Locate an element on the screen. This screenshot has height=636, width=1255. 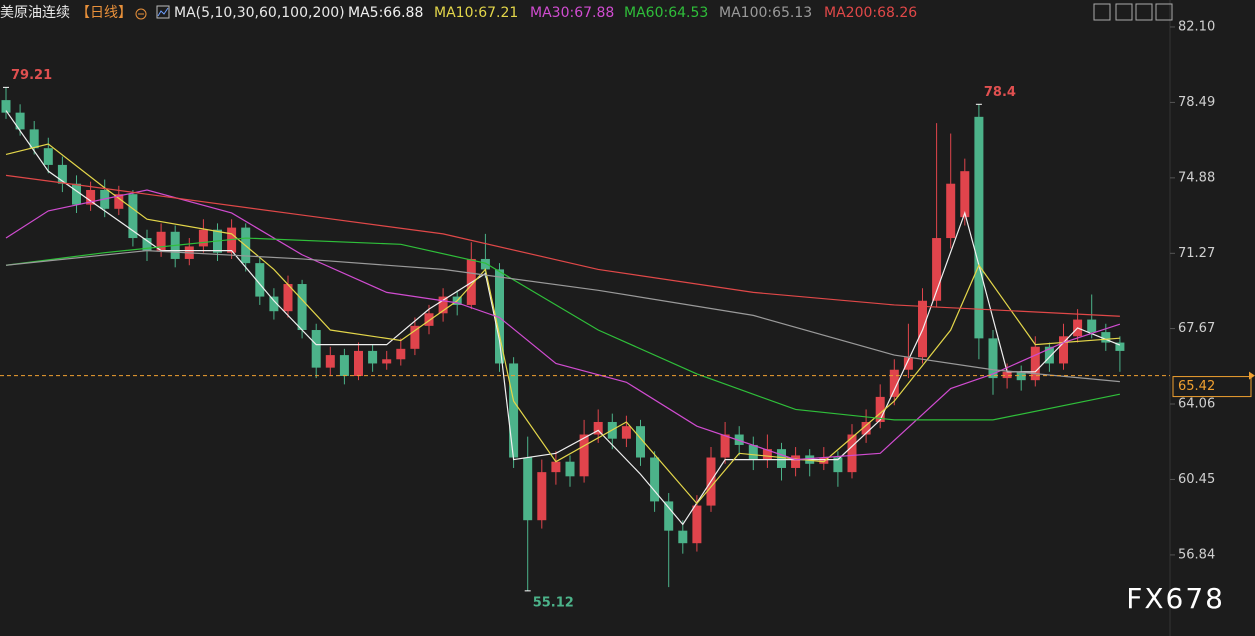
last-price-box is located at coordinates (1212, 387).